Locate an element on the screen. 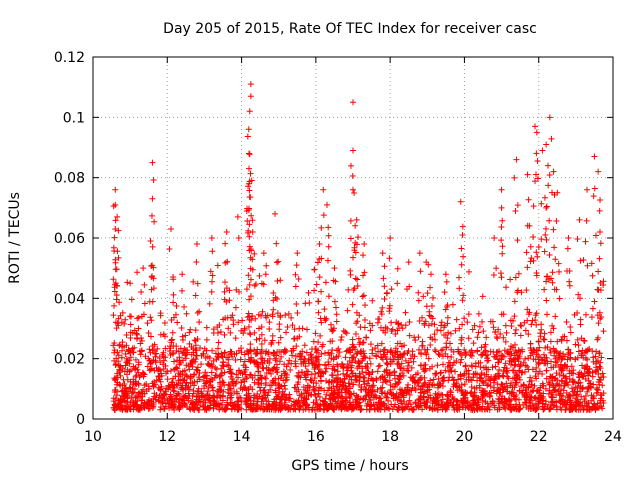 The image size is (640, 484). y-tick-label: 0.1 is located at coordinates (74, 118).